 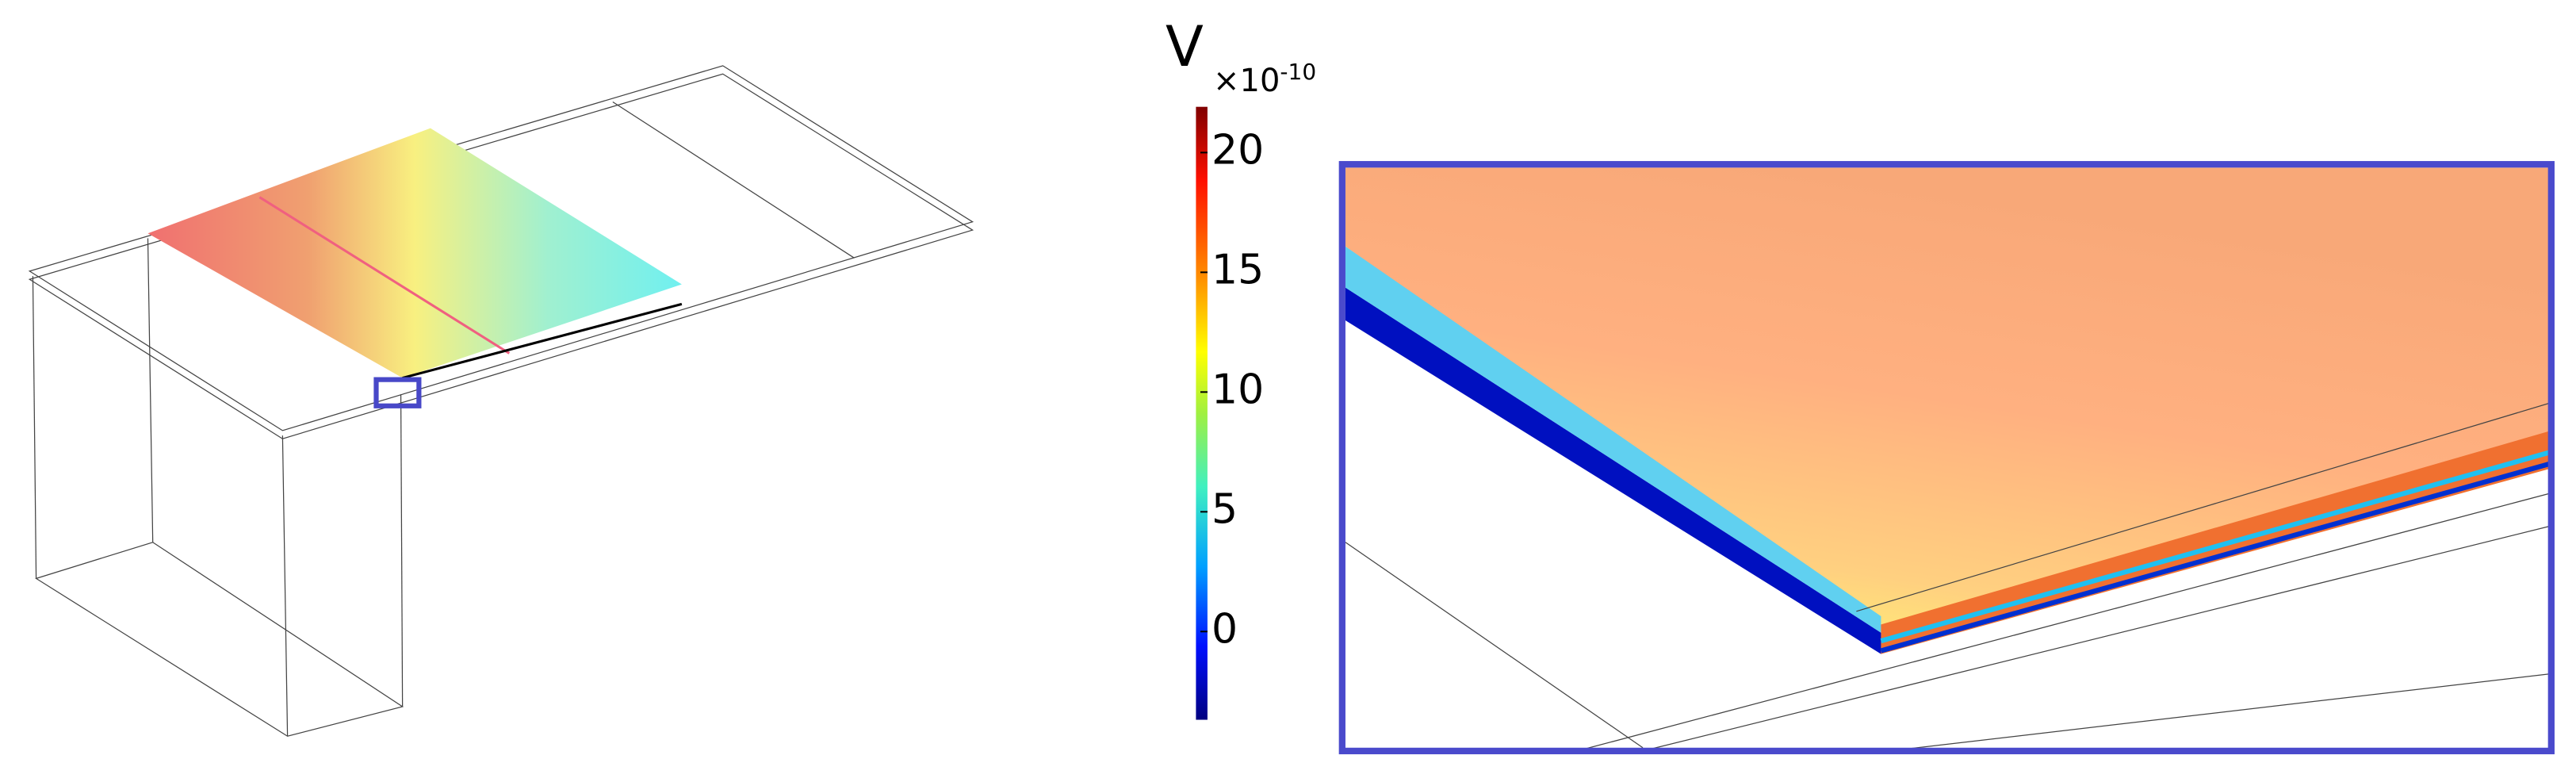 What do you see at coordinates (397, 393) in the screenshot?
I see `zoom-marker` at bounding box center [397, 393].